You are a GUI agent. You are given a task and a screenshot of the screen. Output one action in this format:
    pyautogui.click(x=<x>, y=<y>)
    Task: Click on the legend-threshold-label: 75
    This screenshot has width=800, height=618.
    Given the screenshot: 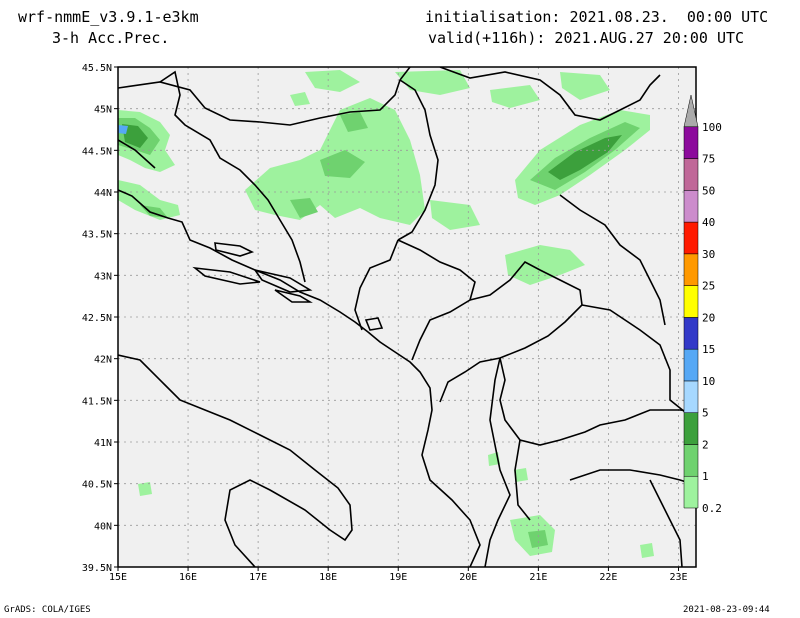 What is the action you would take?
    pyautogui.click(x=708, y=159)
    